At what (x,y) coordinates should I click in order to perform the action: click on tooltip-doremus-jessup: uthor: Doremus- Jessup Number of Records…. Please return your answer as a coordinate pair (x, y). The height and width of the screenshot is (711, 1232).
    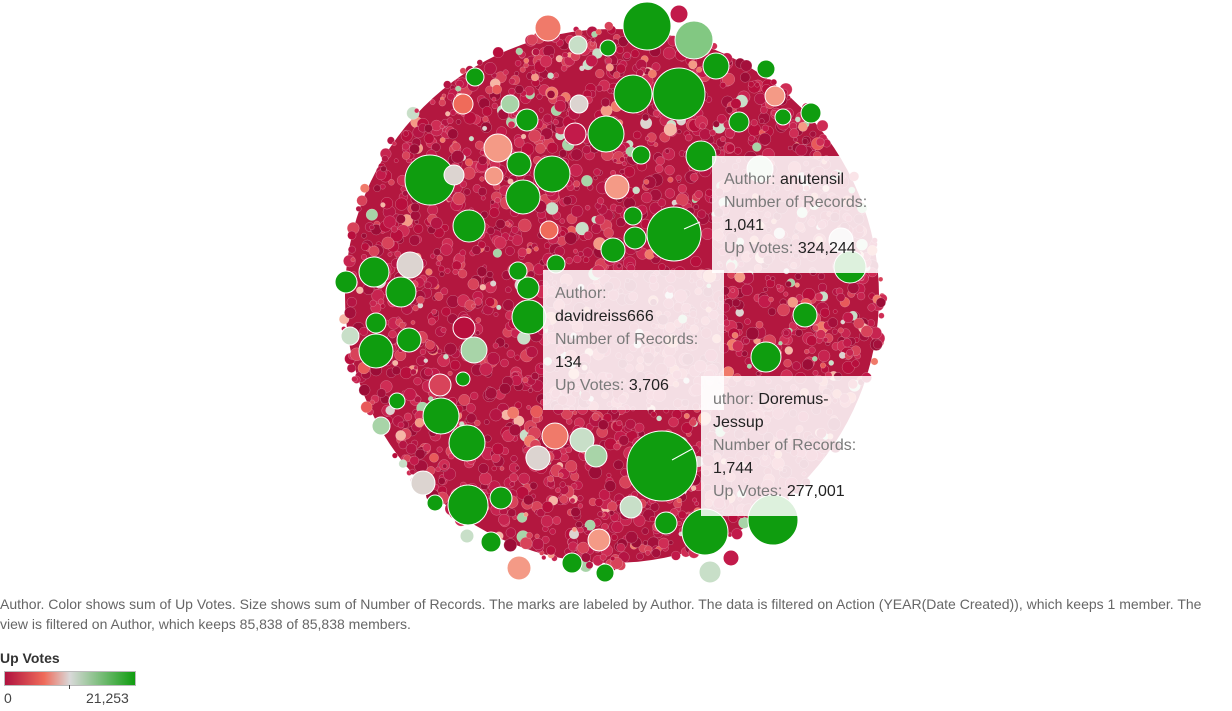
    Looking at the image, I should click on (790, 446).